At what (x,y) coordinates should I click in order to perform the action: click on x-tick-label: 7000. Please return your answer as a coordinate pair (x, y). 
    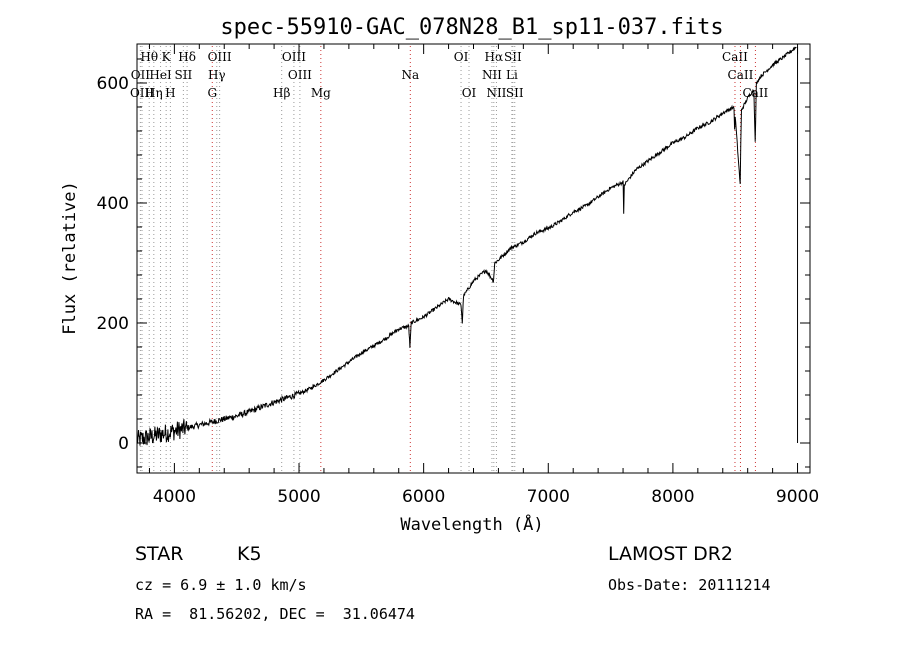
    Looking at the image, I should click on (548, 497).